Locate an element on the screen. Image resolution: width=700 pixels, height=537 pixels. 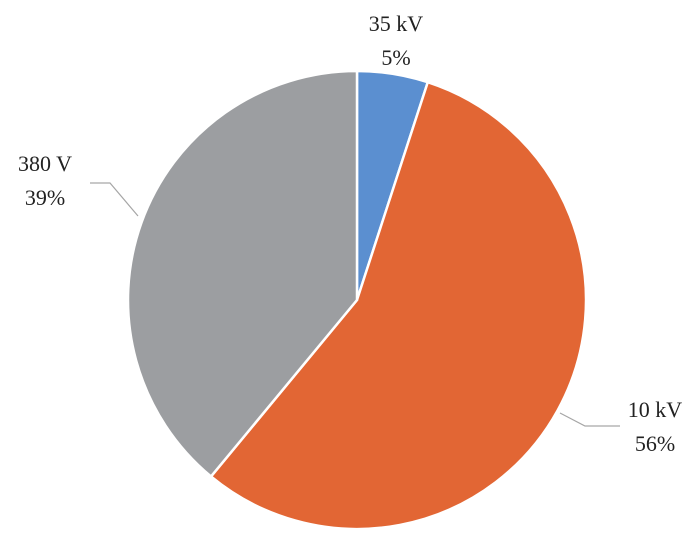
slice-category-label: 35 kV is located at coordinates (396, 23).